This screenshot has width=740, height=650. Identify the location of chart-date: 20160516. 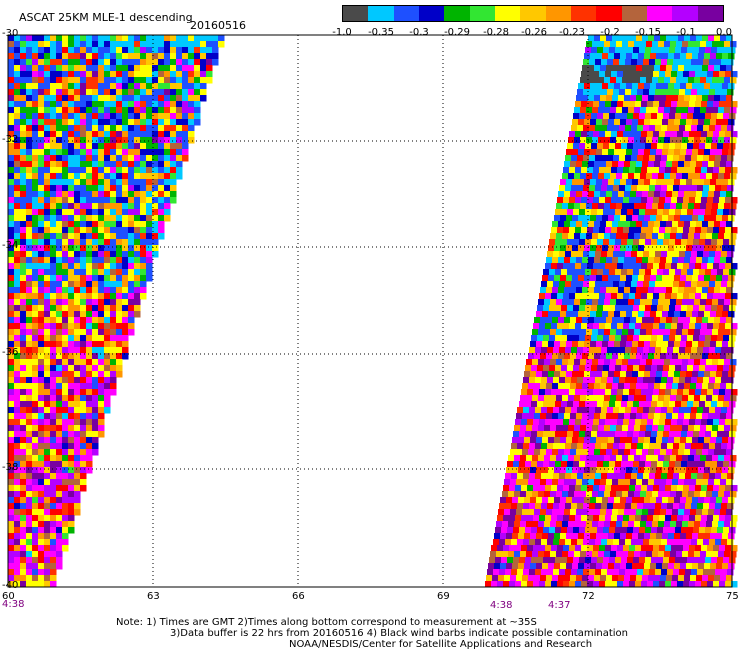
(218, 25).